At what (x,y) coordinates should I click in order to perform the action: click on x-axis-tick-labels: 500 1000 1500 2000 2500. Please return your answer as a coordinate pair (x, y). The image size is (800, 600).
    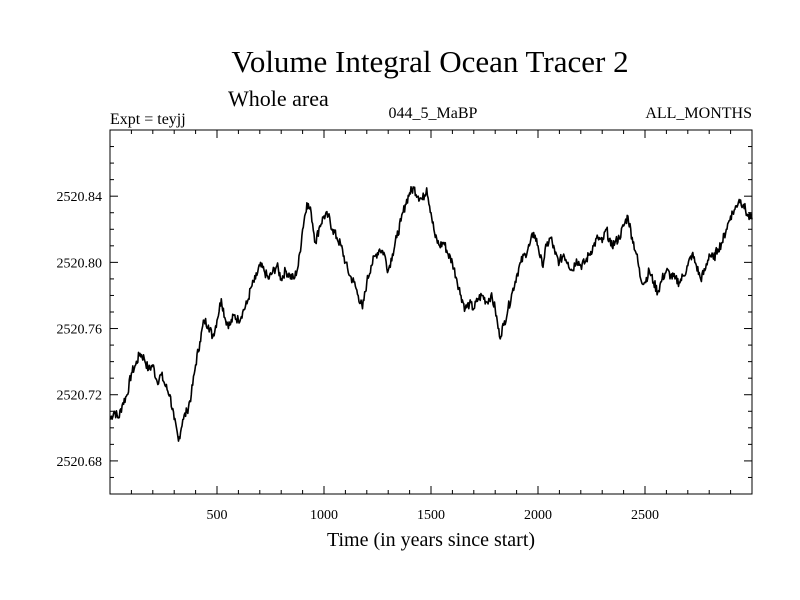
    Looking at the image, I should click on (433, 515).